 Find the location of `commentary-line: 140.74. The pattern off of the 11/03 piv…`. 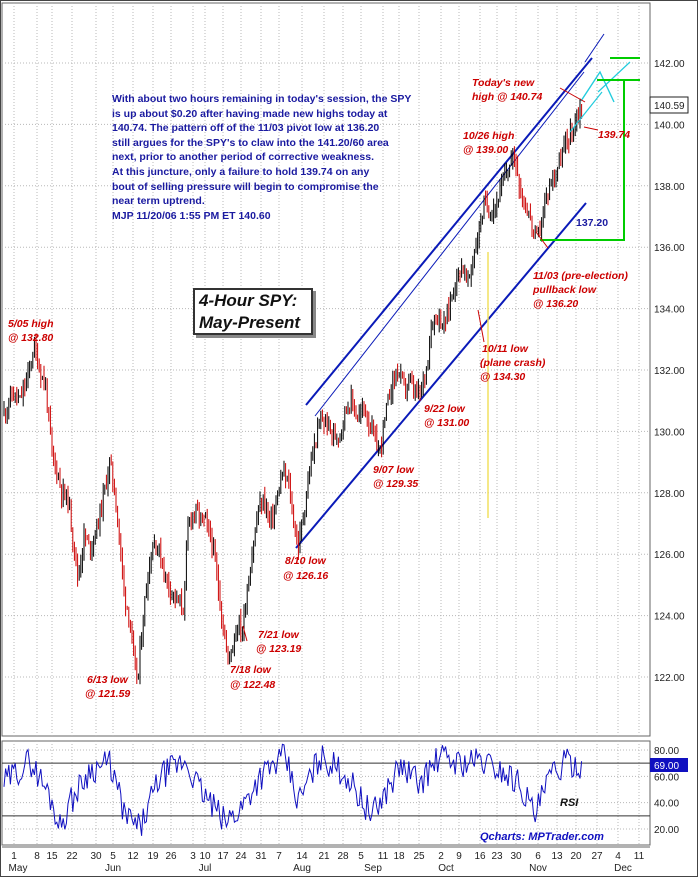

commentary-line: 140.74. The pattern off of the 11/03 piv… is located at coordinates (246, 128).